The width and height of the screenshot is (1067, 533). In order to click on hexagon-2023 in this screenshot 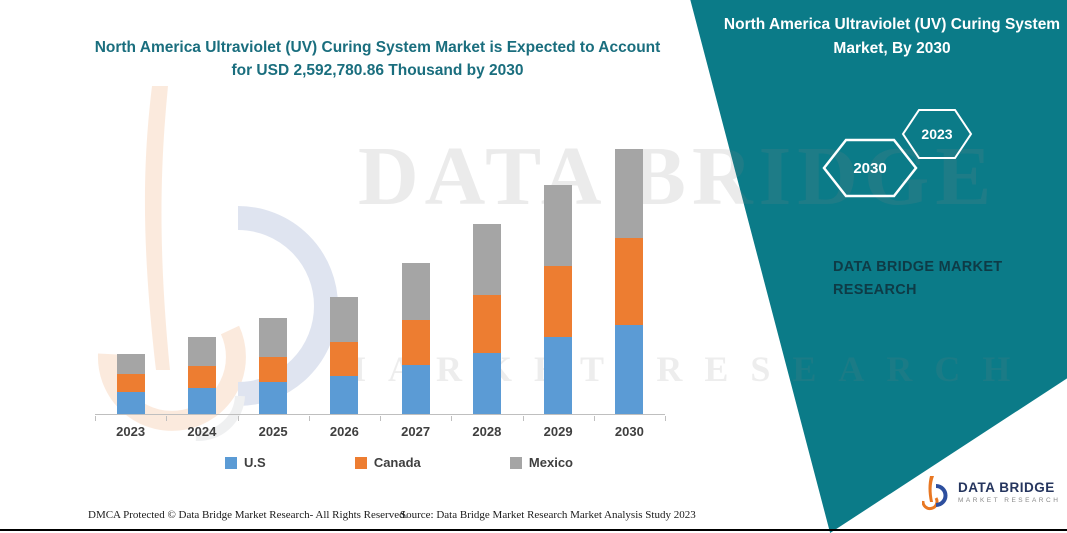, I will do `click(937, 134)`.